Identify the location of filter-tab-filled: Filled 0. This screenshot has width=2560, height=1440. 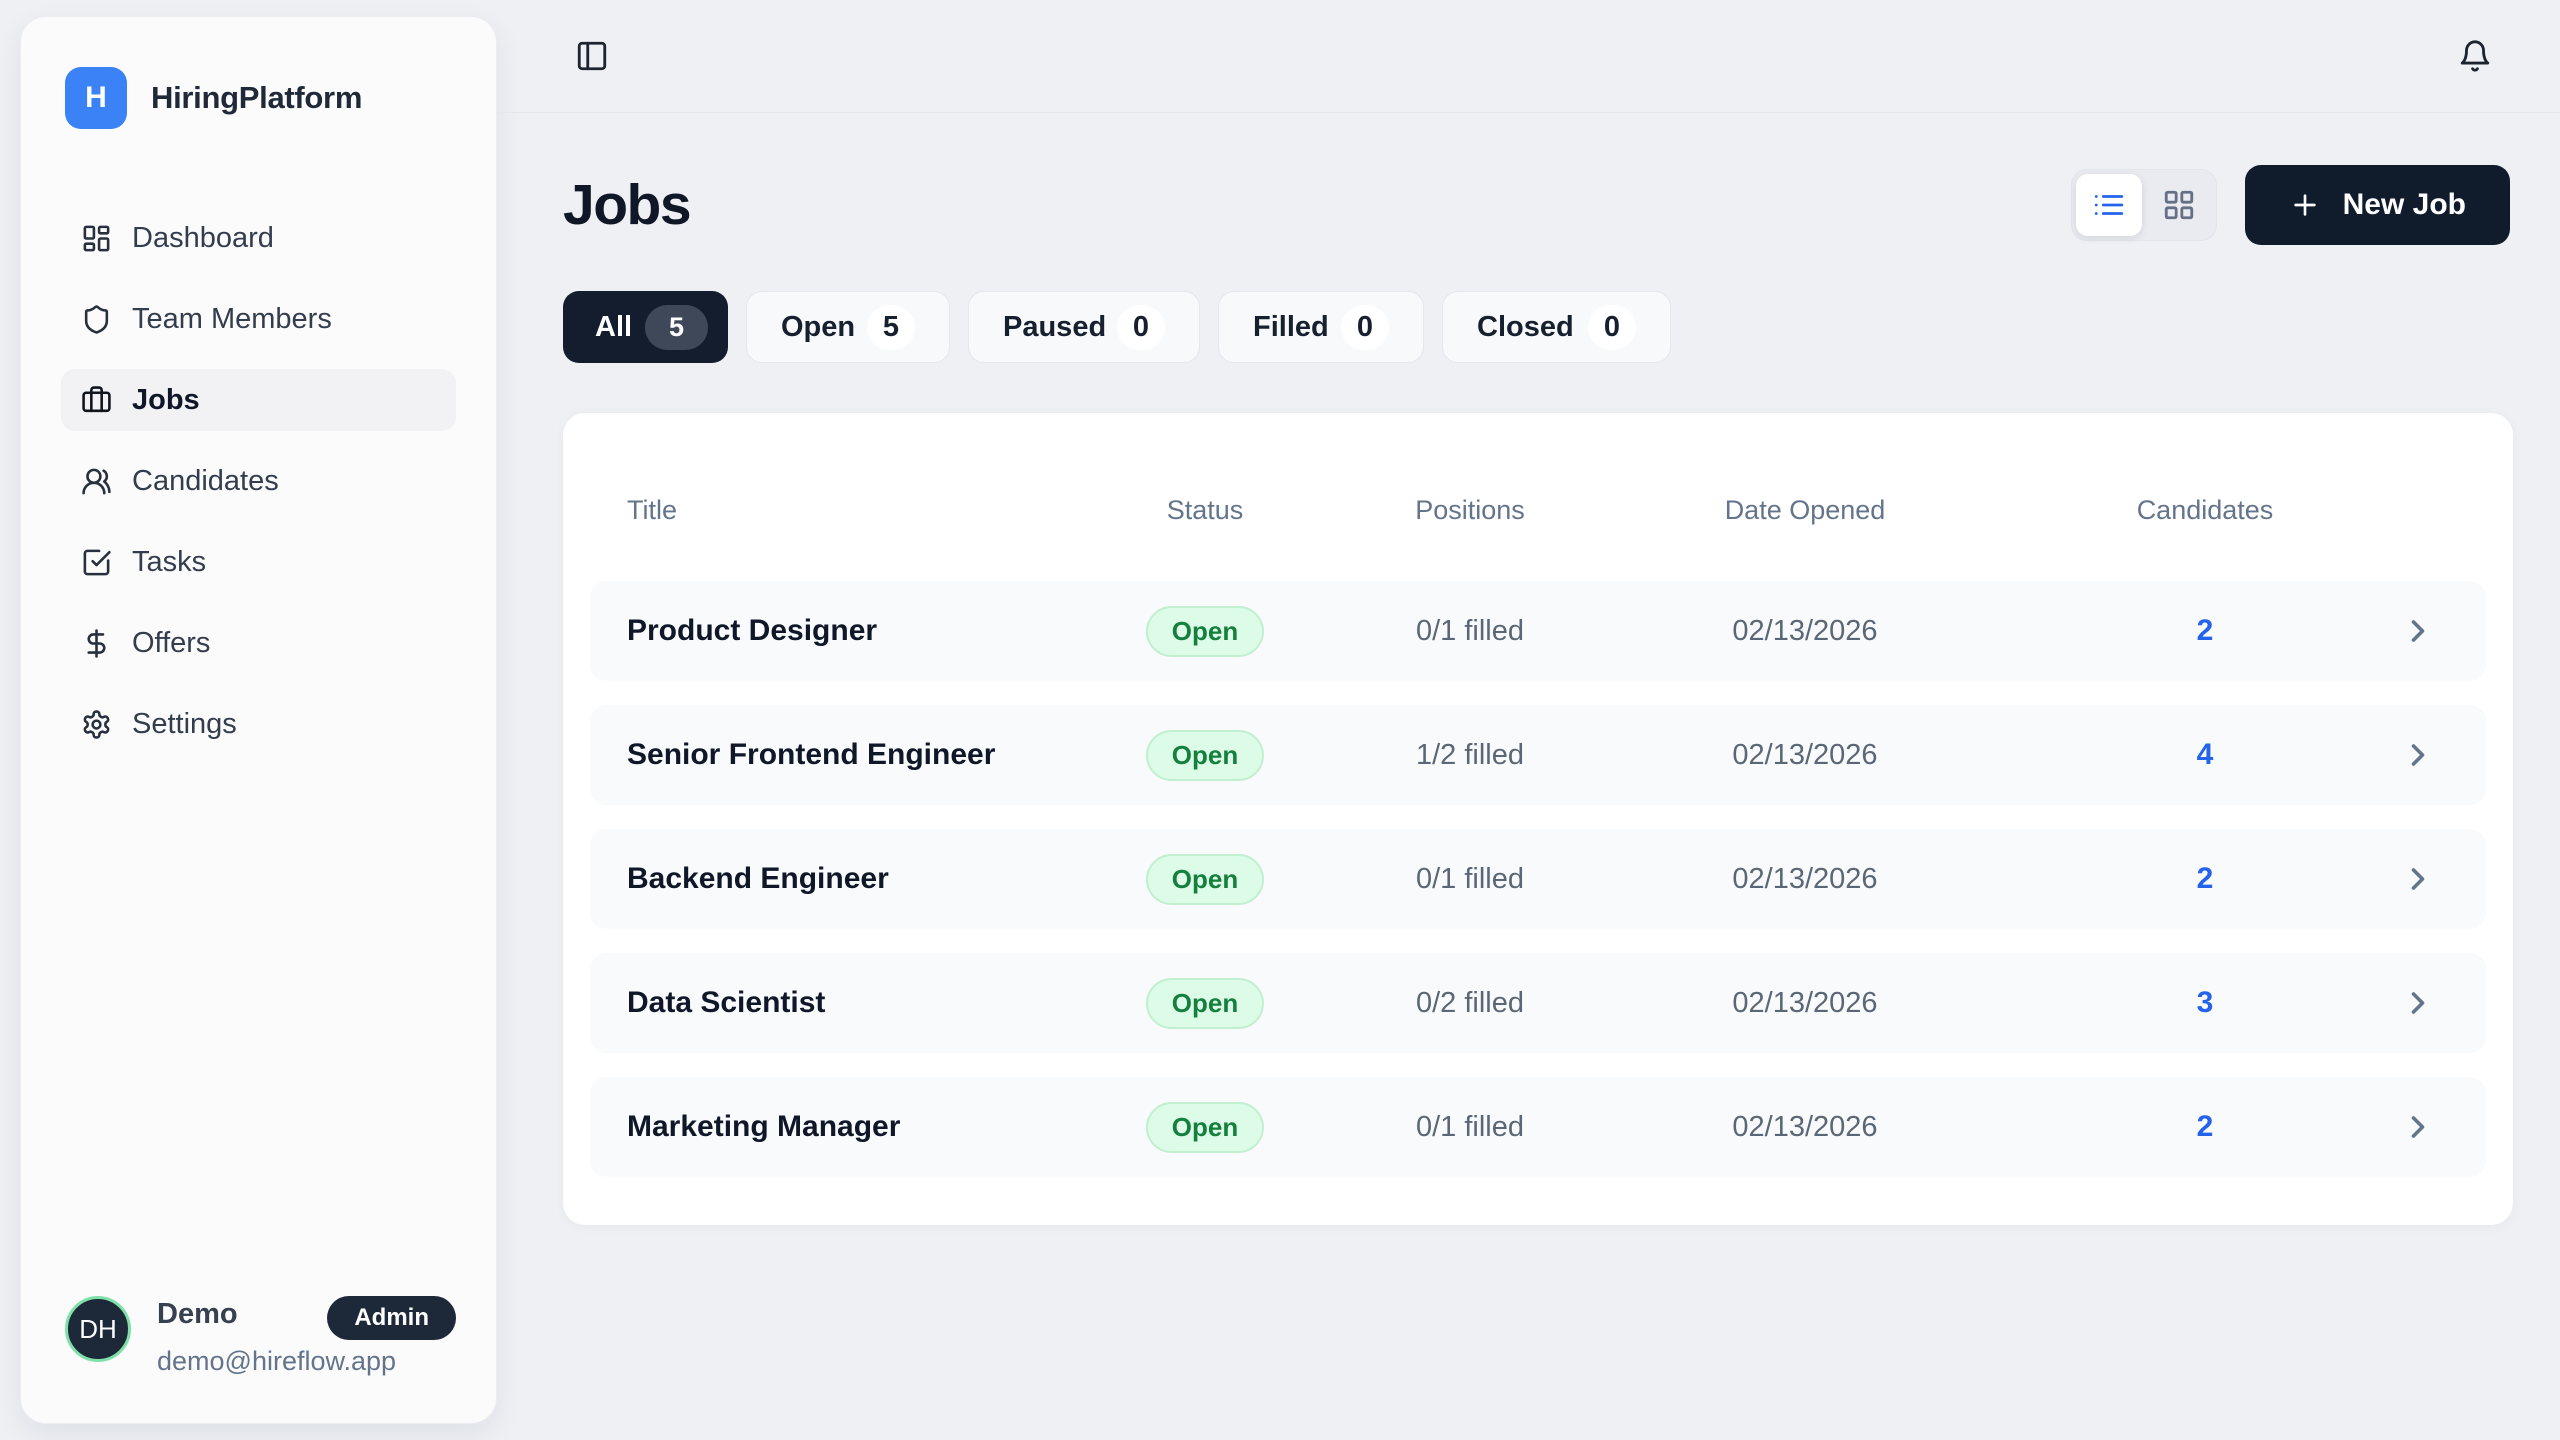
(1321, 327).